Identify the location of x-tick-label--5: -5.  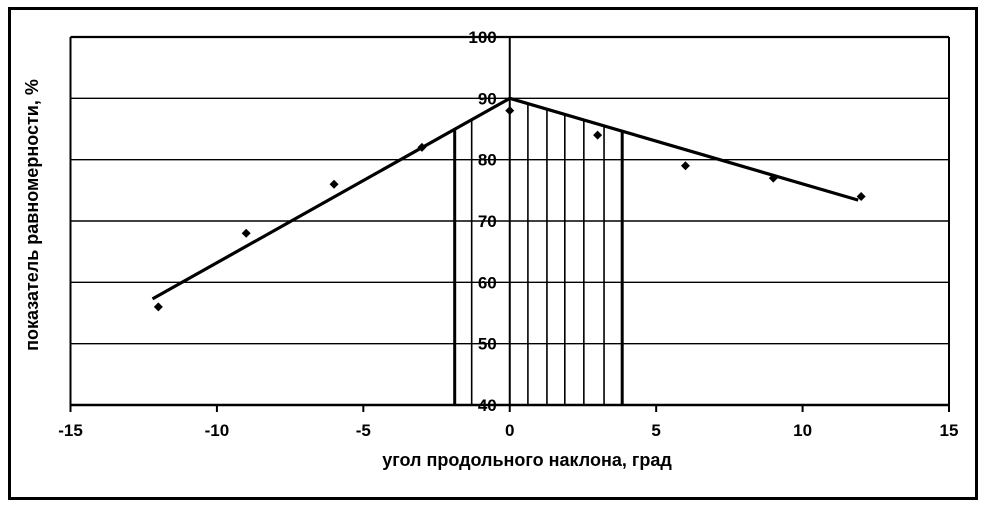
(363, 430).